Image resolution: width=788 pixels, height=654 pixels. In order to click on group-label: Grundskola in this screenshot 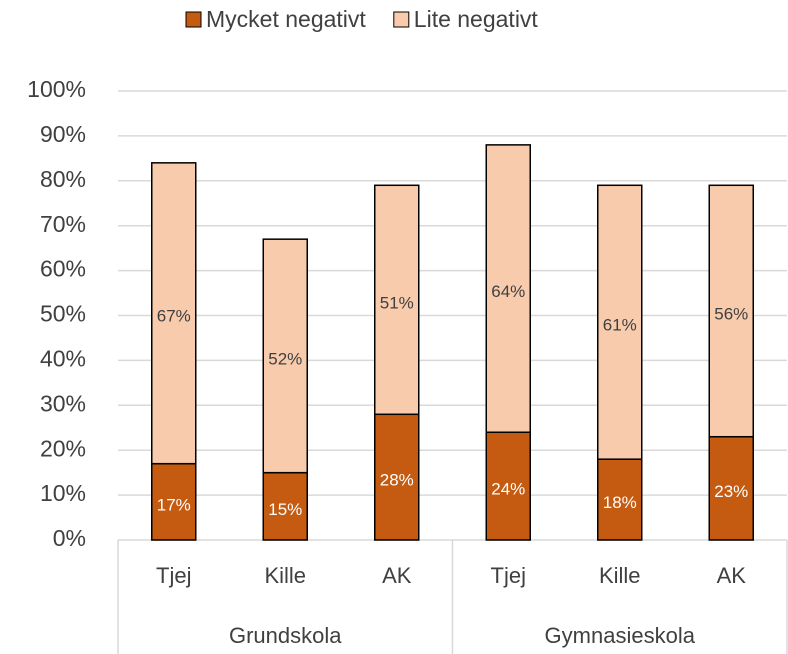, I will do `click(285, 635)`.